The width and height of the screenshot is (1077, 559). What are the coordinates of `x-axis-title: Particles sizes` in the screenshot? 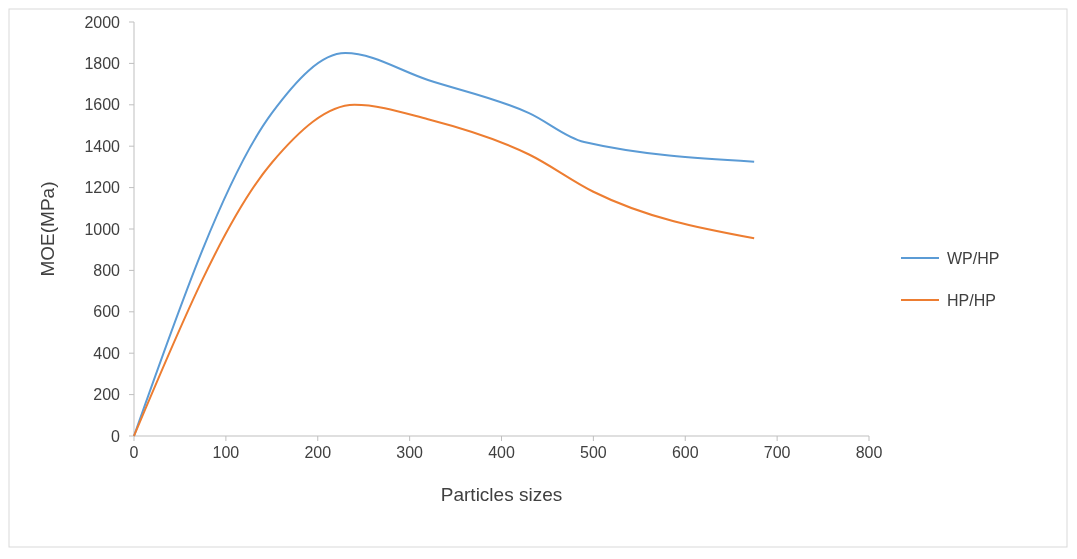 It's located at (501, 494).